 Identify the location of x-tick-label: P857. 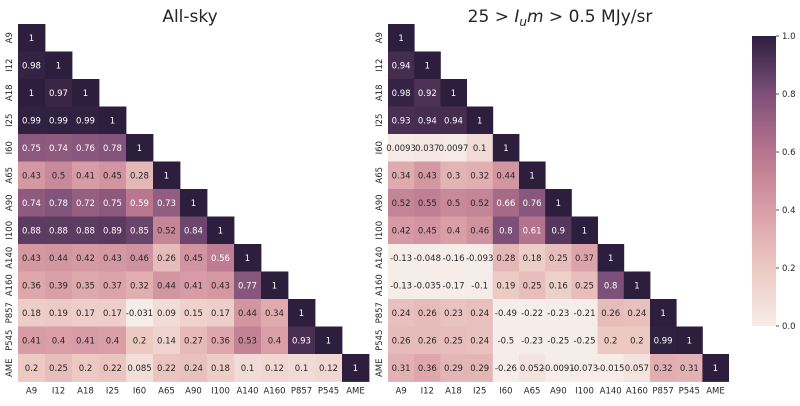
(662, 392).